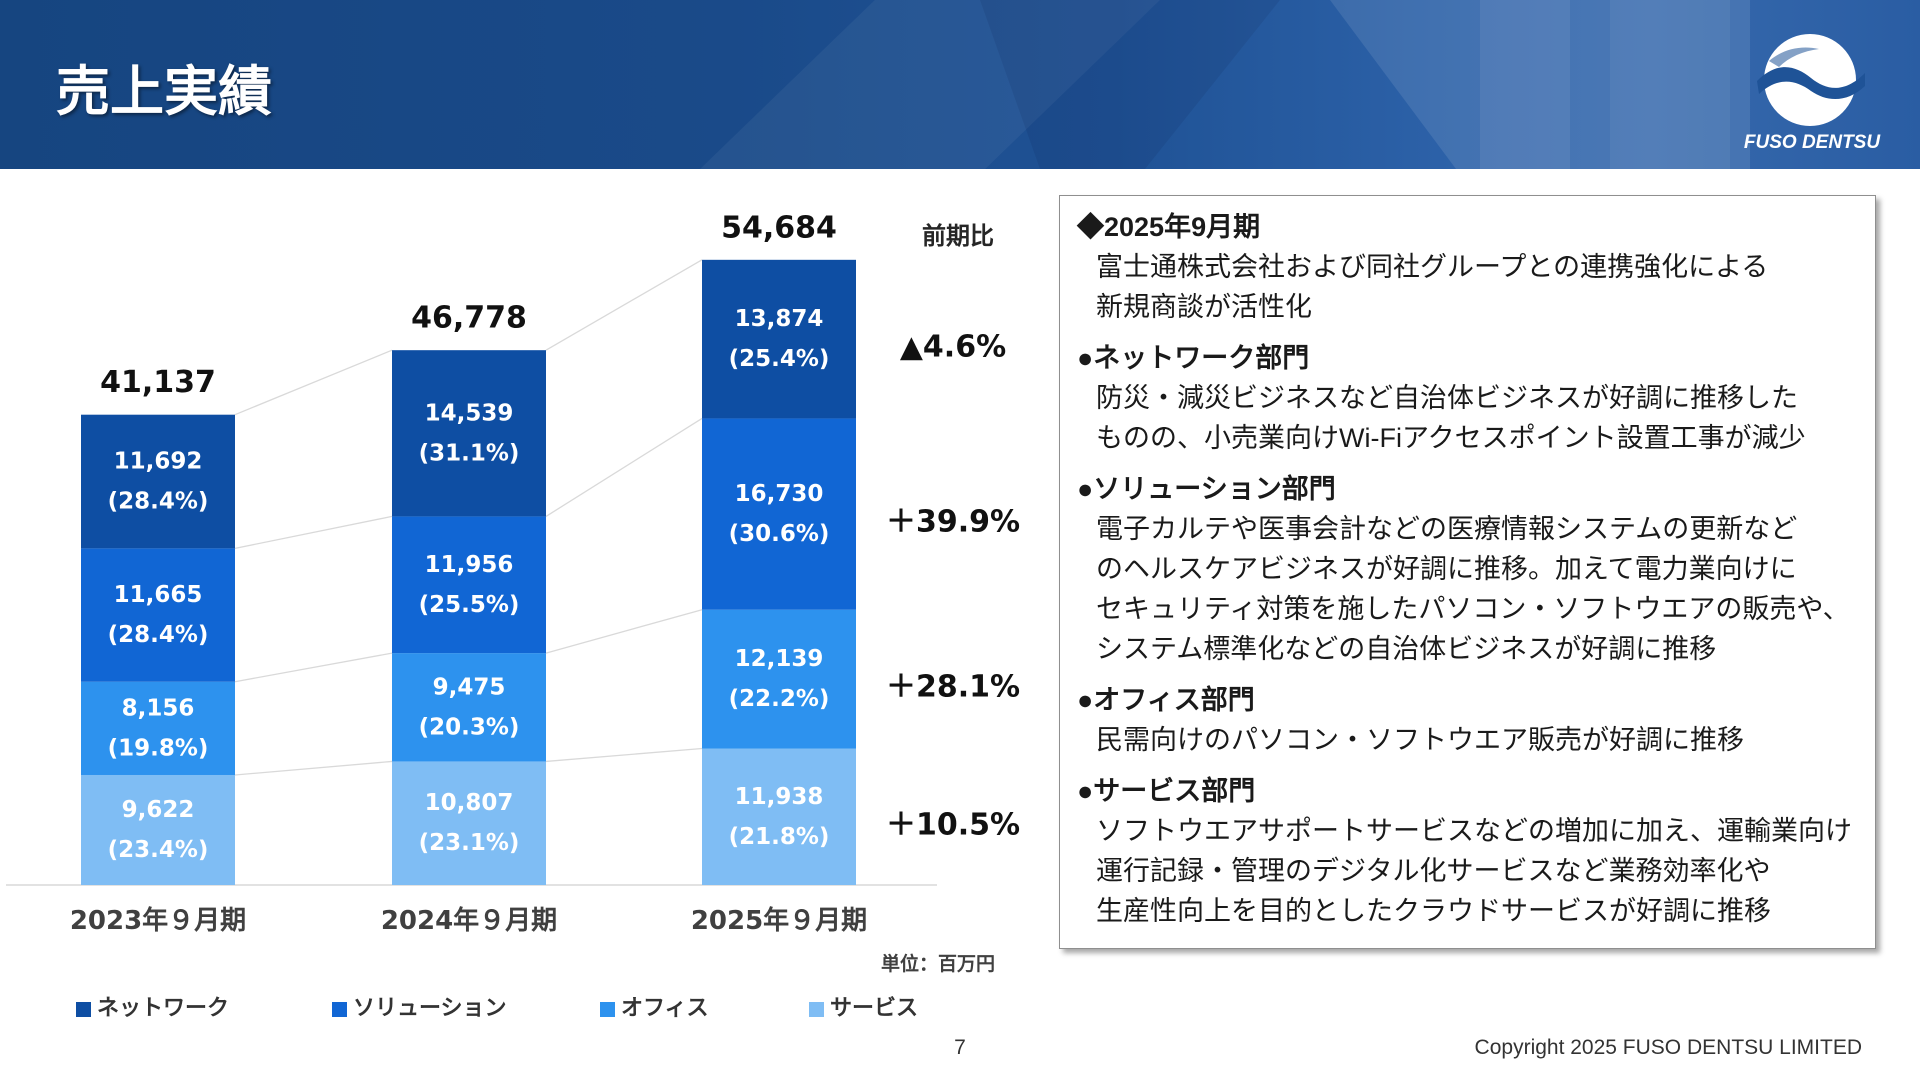  Describe the element at coordinates (1193, 358) in the screenshot. I see `section-title: ●ネットワーク部門` at that location.